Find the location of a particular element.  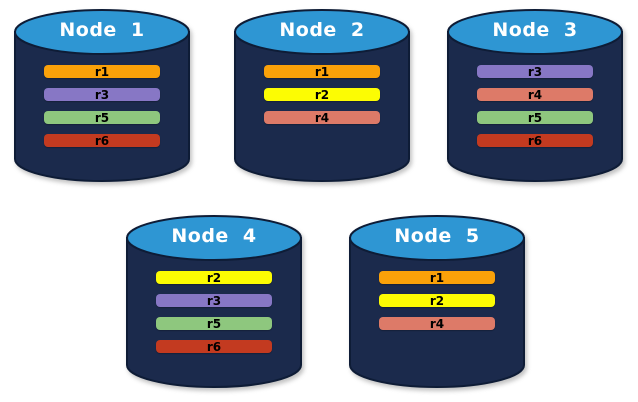

node-title: Node 3 is located at coordinates (535, 30).